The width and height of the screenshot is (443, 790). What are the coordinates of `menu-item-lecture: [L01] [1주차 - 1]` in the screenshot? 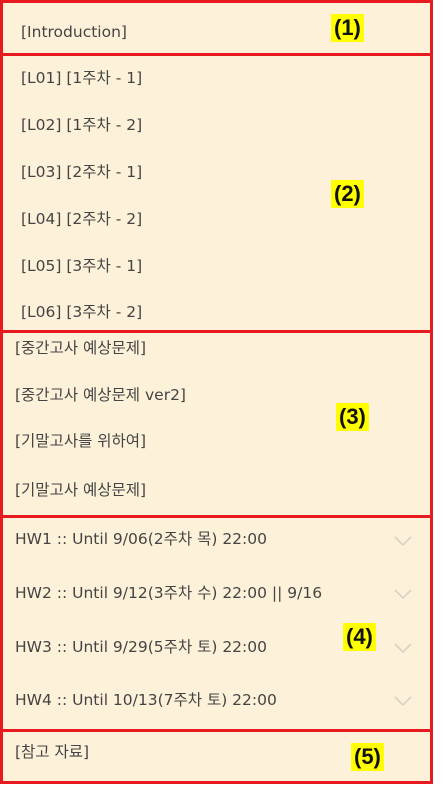 It's located at (82, 78).